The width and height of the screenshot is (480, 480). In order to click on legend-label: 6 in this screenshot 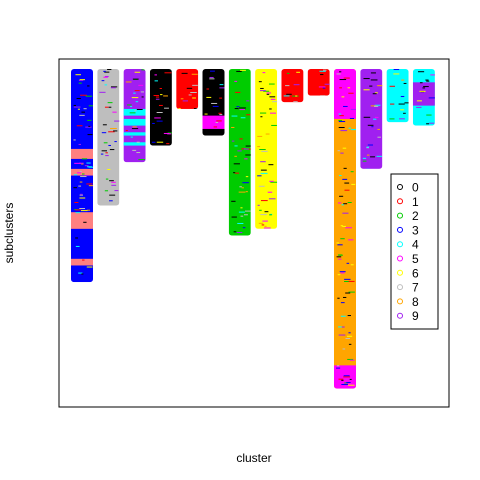, I will do `click(415, 273)`.